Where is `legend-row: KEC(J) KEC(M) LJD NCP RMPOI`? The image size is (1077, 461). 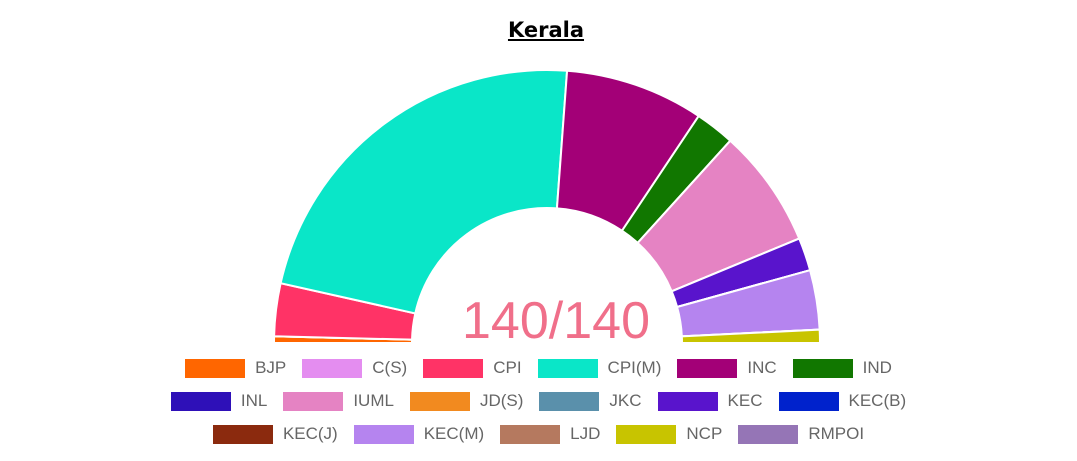
legend-row: KEC(J) KEC(M) LJD NCP RMPOI is located at coordinates (538, 434).